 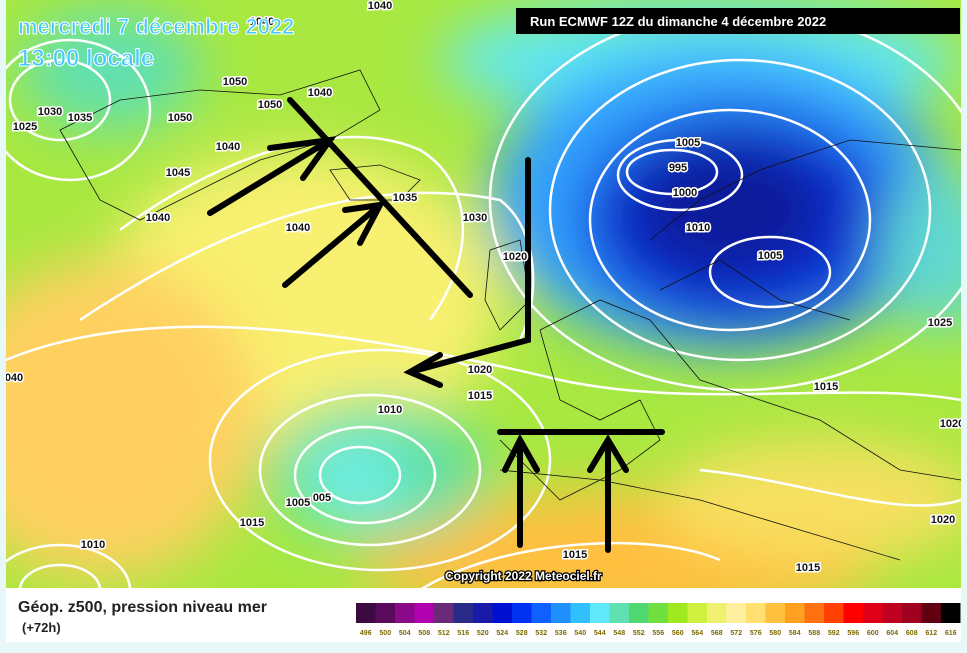 I want to click on scale-label: 504, so click(x=405, y=633).